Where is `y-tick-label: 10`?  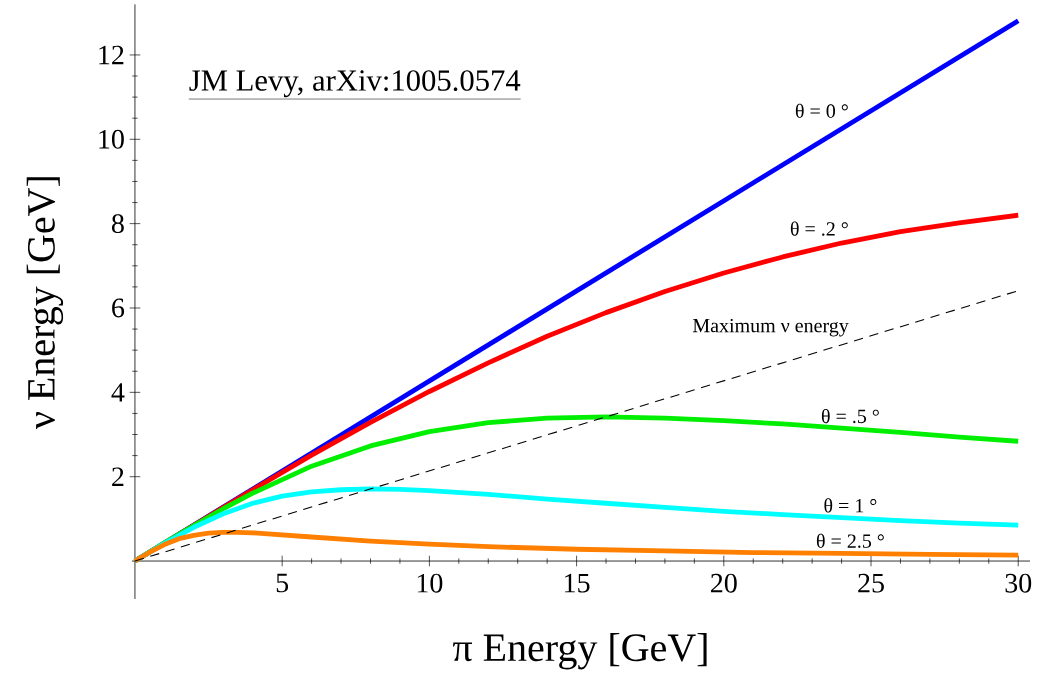 y-tick-label: 10 is located at coordinates (111, 139).